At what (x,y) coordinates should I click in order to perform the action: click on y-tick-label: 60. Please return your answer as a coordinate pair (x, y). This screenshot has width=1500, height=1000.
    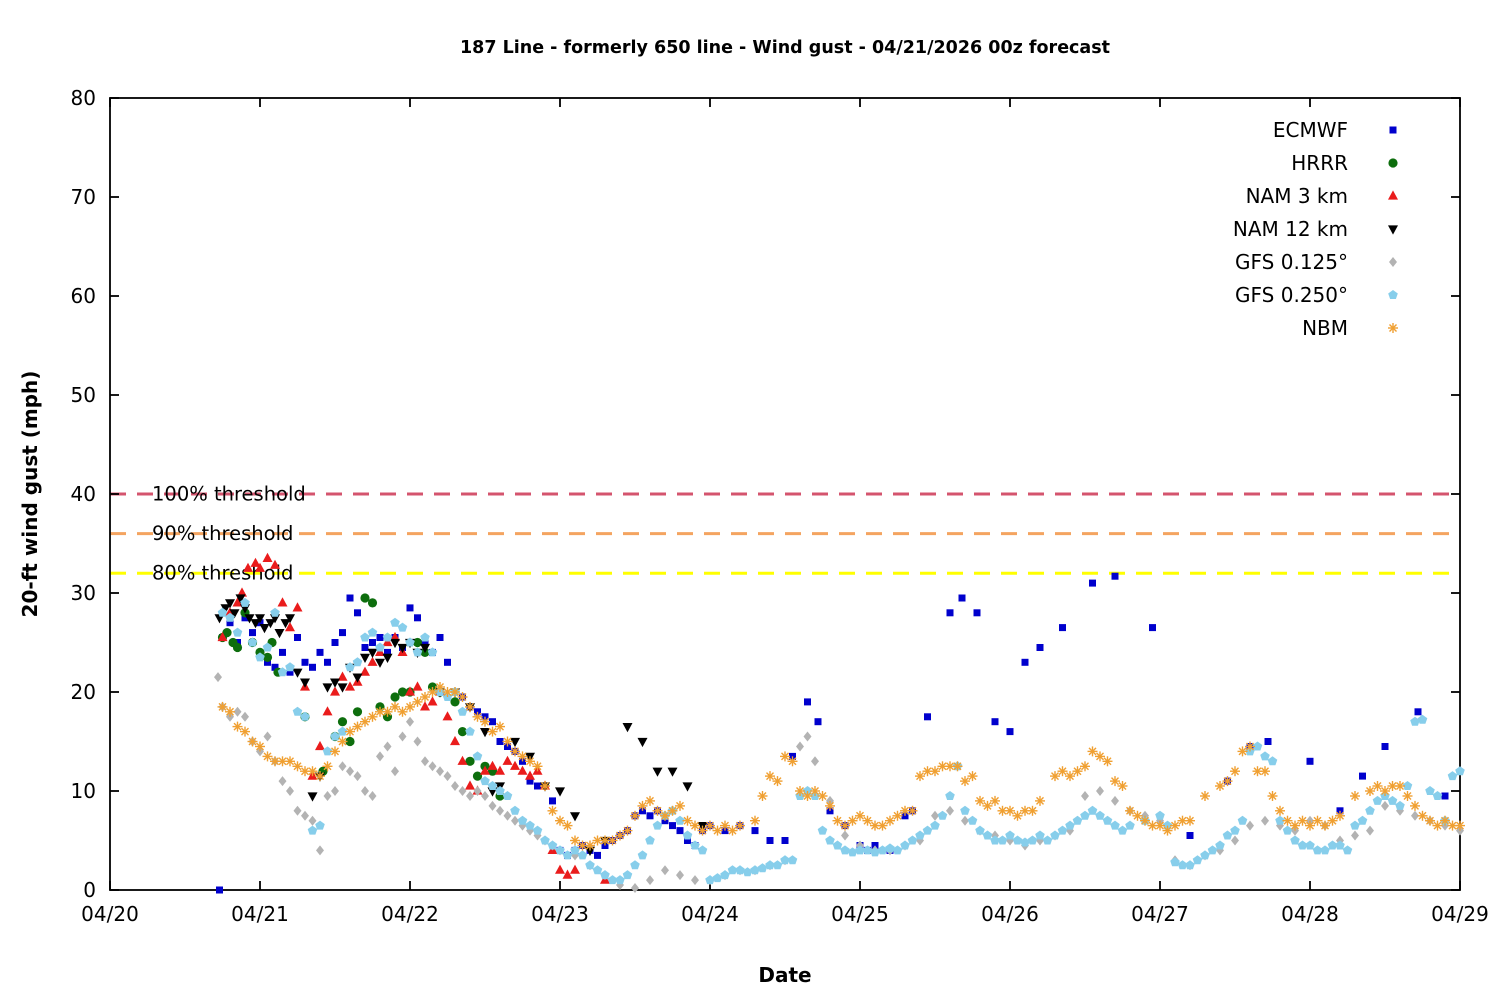
    Looking at the image, I should click on (83, 296).